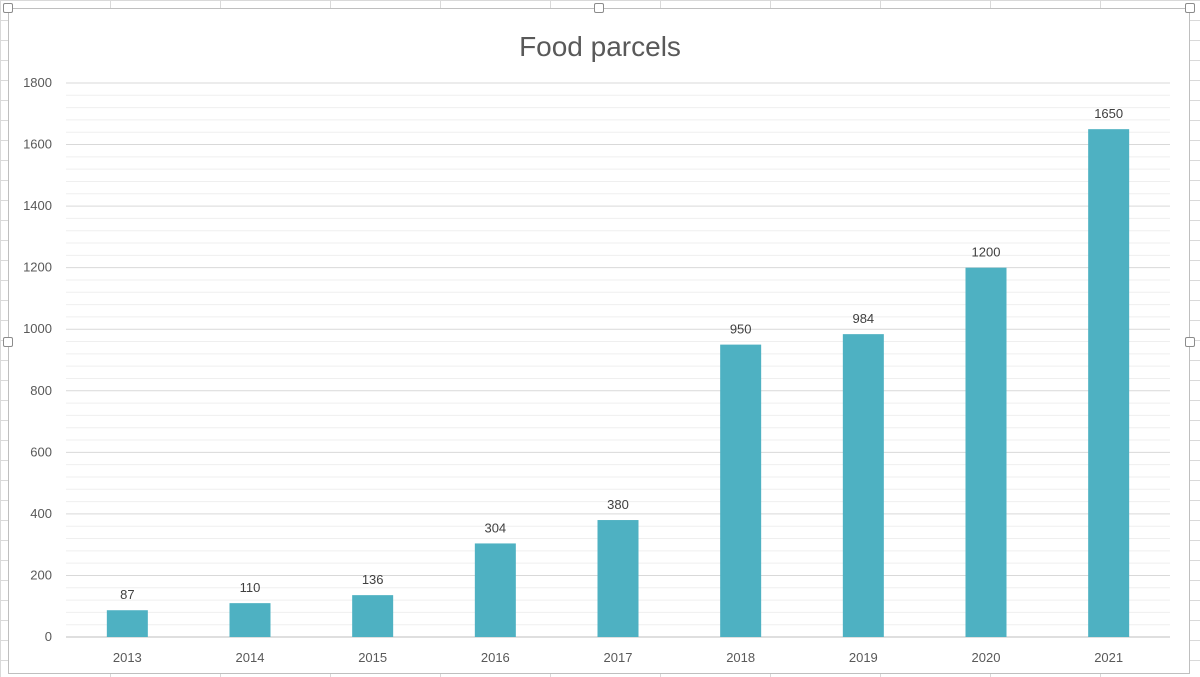 This screenshot has height=677, width=1200. I want to click on data-label-2016: 304, so click(495, 527).